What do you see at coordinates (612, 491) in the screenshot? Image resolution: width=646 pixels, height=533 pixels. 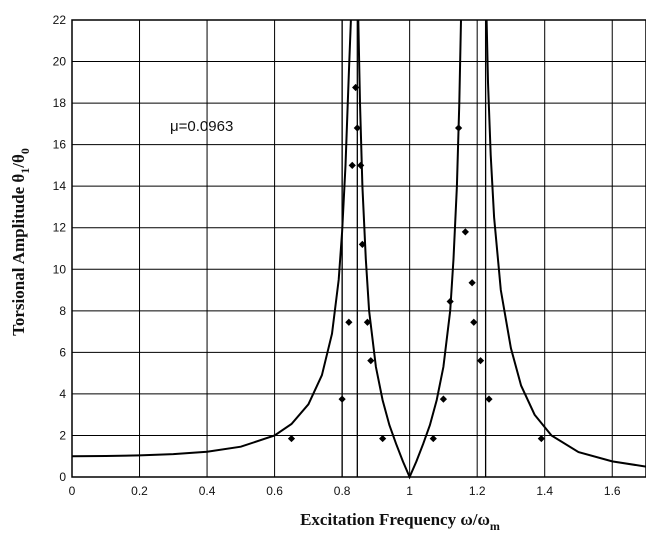 I see `x-tick-label: 1.6` at bounding box center [612, 491].